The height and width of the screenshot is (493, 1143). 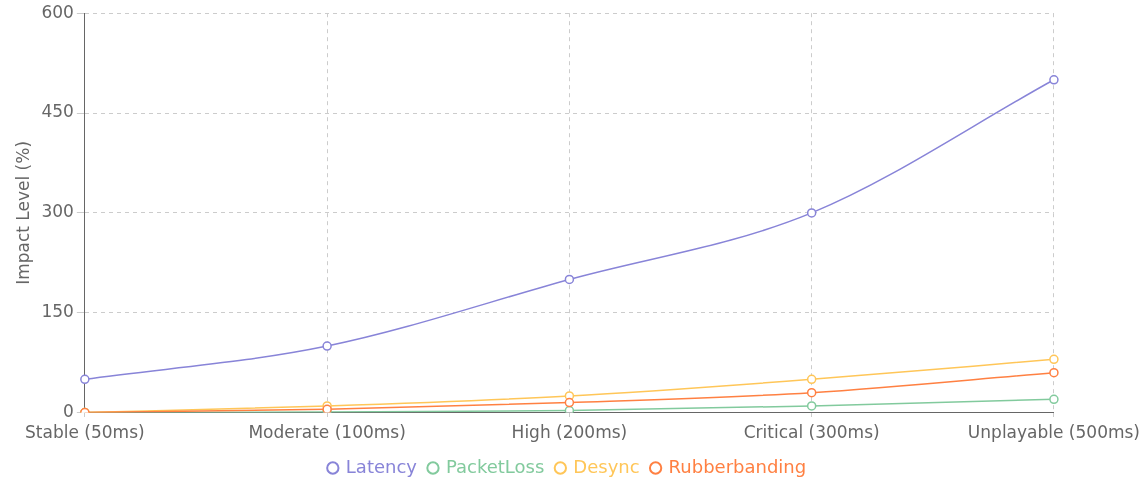 I want to click on y-tick-label: 150, so click(x=57, y=311).